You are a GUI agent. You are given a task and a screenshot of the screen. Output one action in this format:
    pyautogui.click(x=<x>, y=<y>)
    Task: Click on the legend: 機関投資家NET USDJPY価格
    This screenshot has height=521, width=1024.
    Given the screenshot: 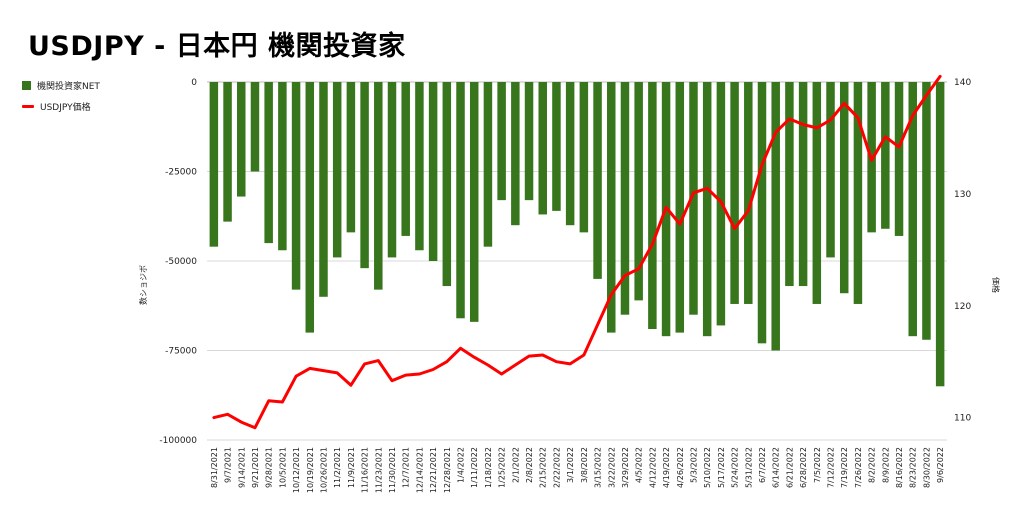 What is the action you would take?
    pyautogui.click(x=61, y=97)
    